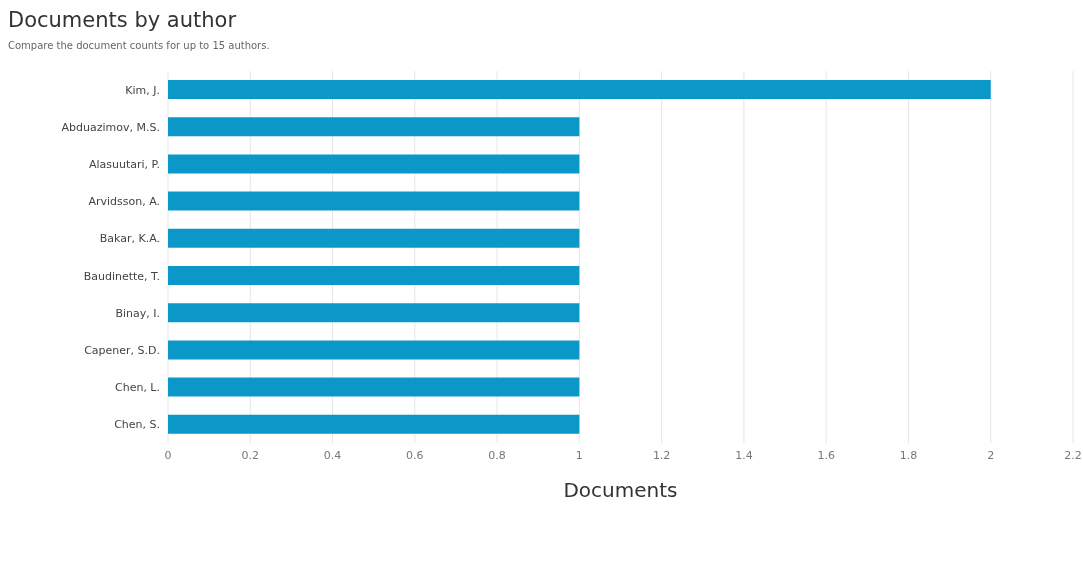  I want to click on x-tick-label: 1.4, so click(744, 455).